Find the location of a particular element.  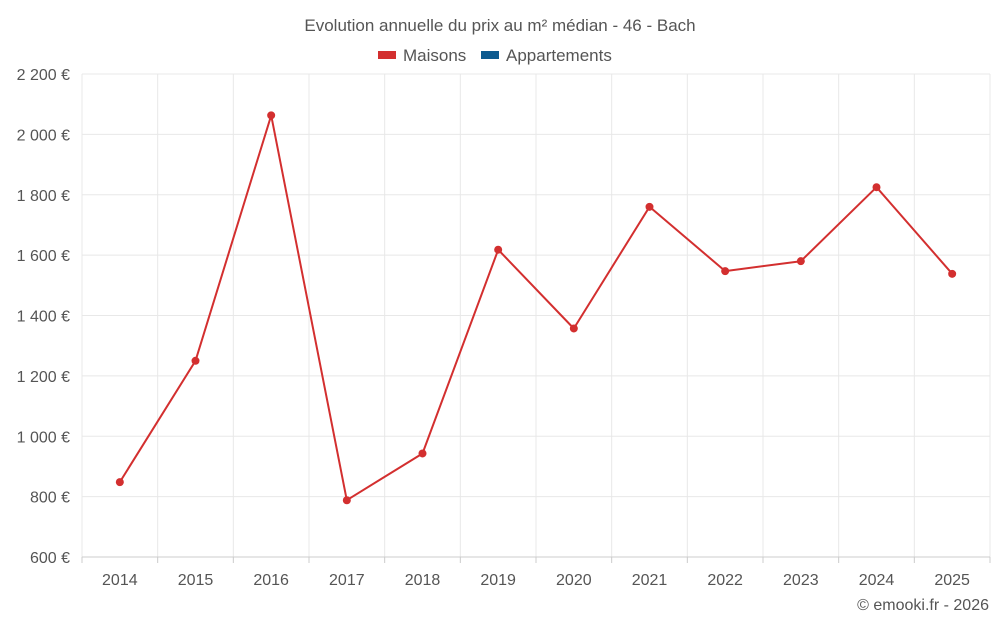

x-tick-label: 2014 is located at coordinates (120, 580).